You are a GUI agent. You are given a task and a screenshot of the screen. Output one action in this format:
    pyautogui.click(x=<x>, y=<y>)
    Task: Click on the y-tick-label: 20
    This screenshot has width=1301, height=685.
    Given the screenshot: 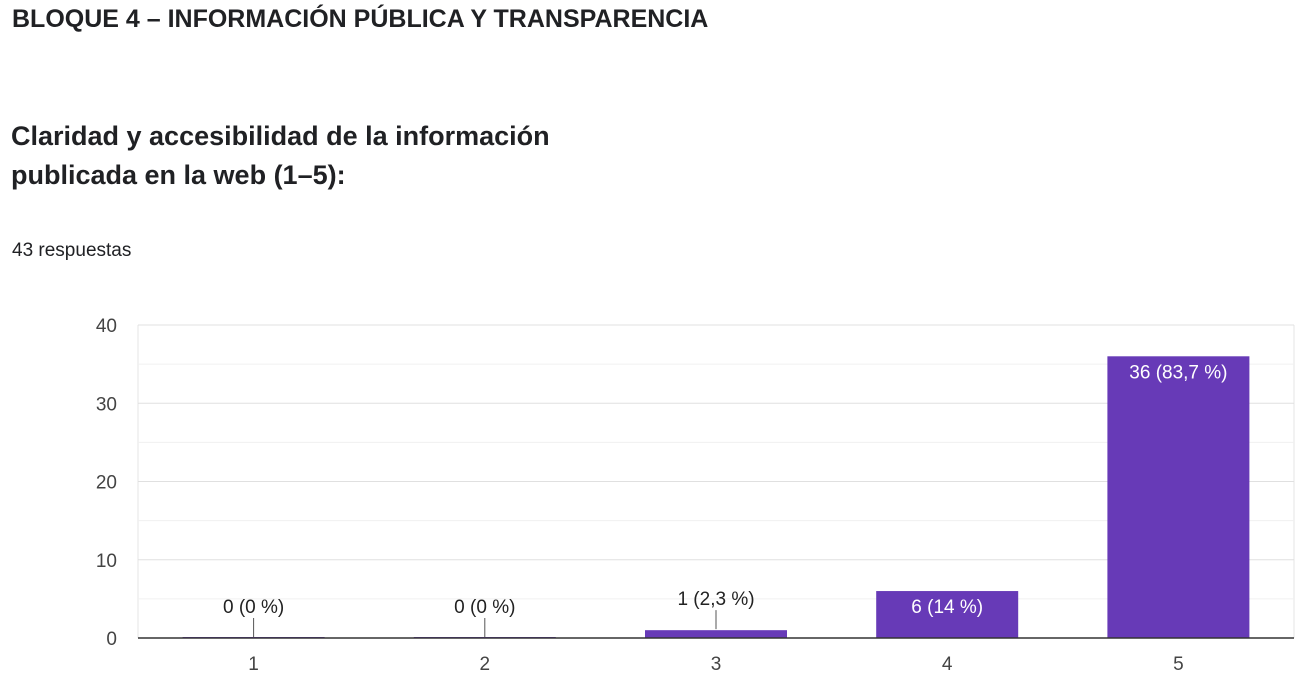 What is the action you would take?
    pyautogui.click(x=106, y=483)
    